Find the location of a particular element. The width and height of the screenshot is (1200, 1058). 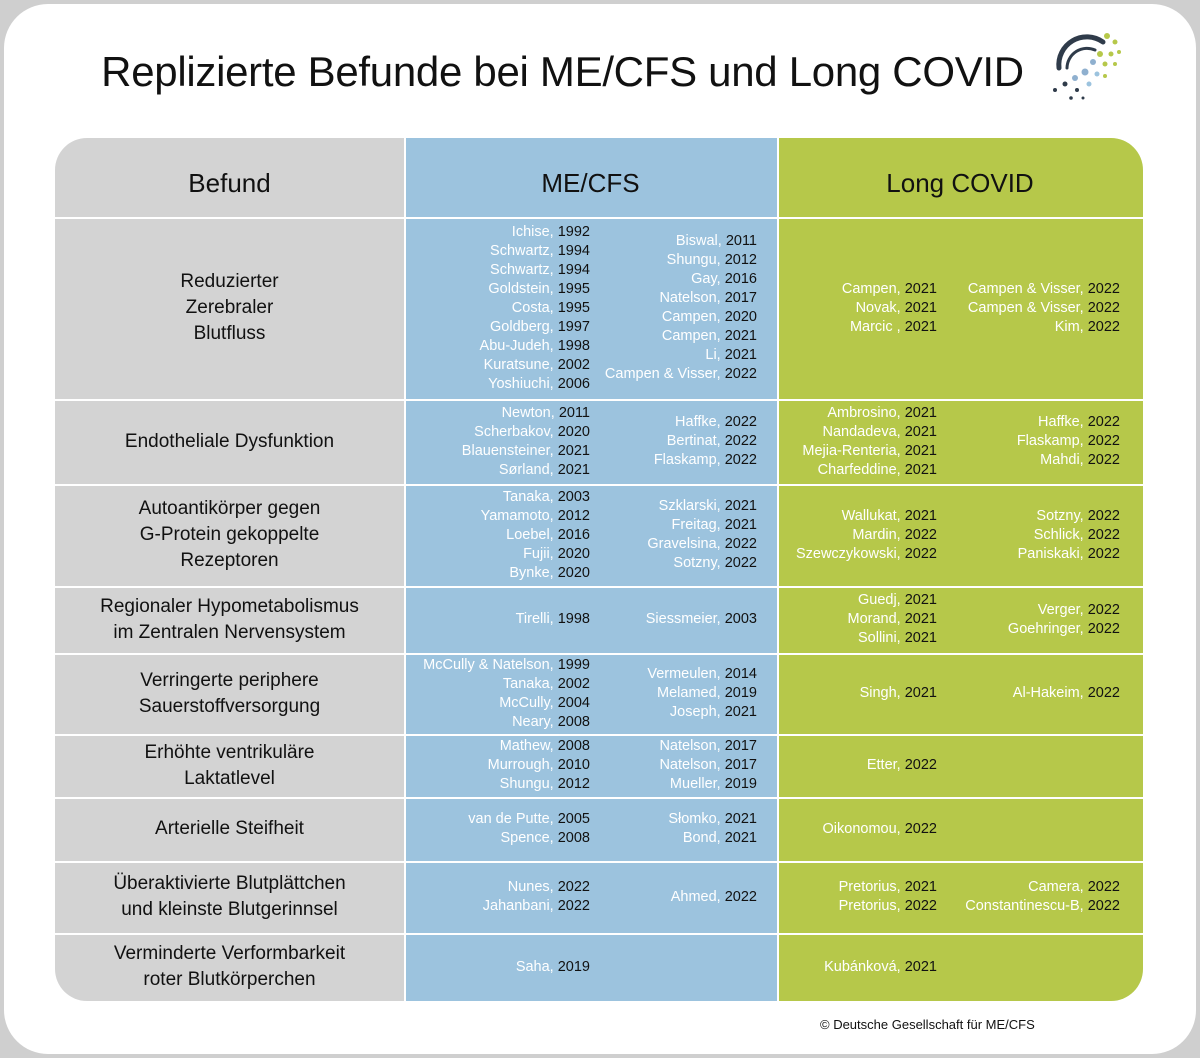

citation: Bond, 2021 is located at coordinates (712, 838).